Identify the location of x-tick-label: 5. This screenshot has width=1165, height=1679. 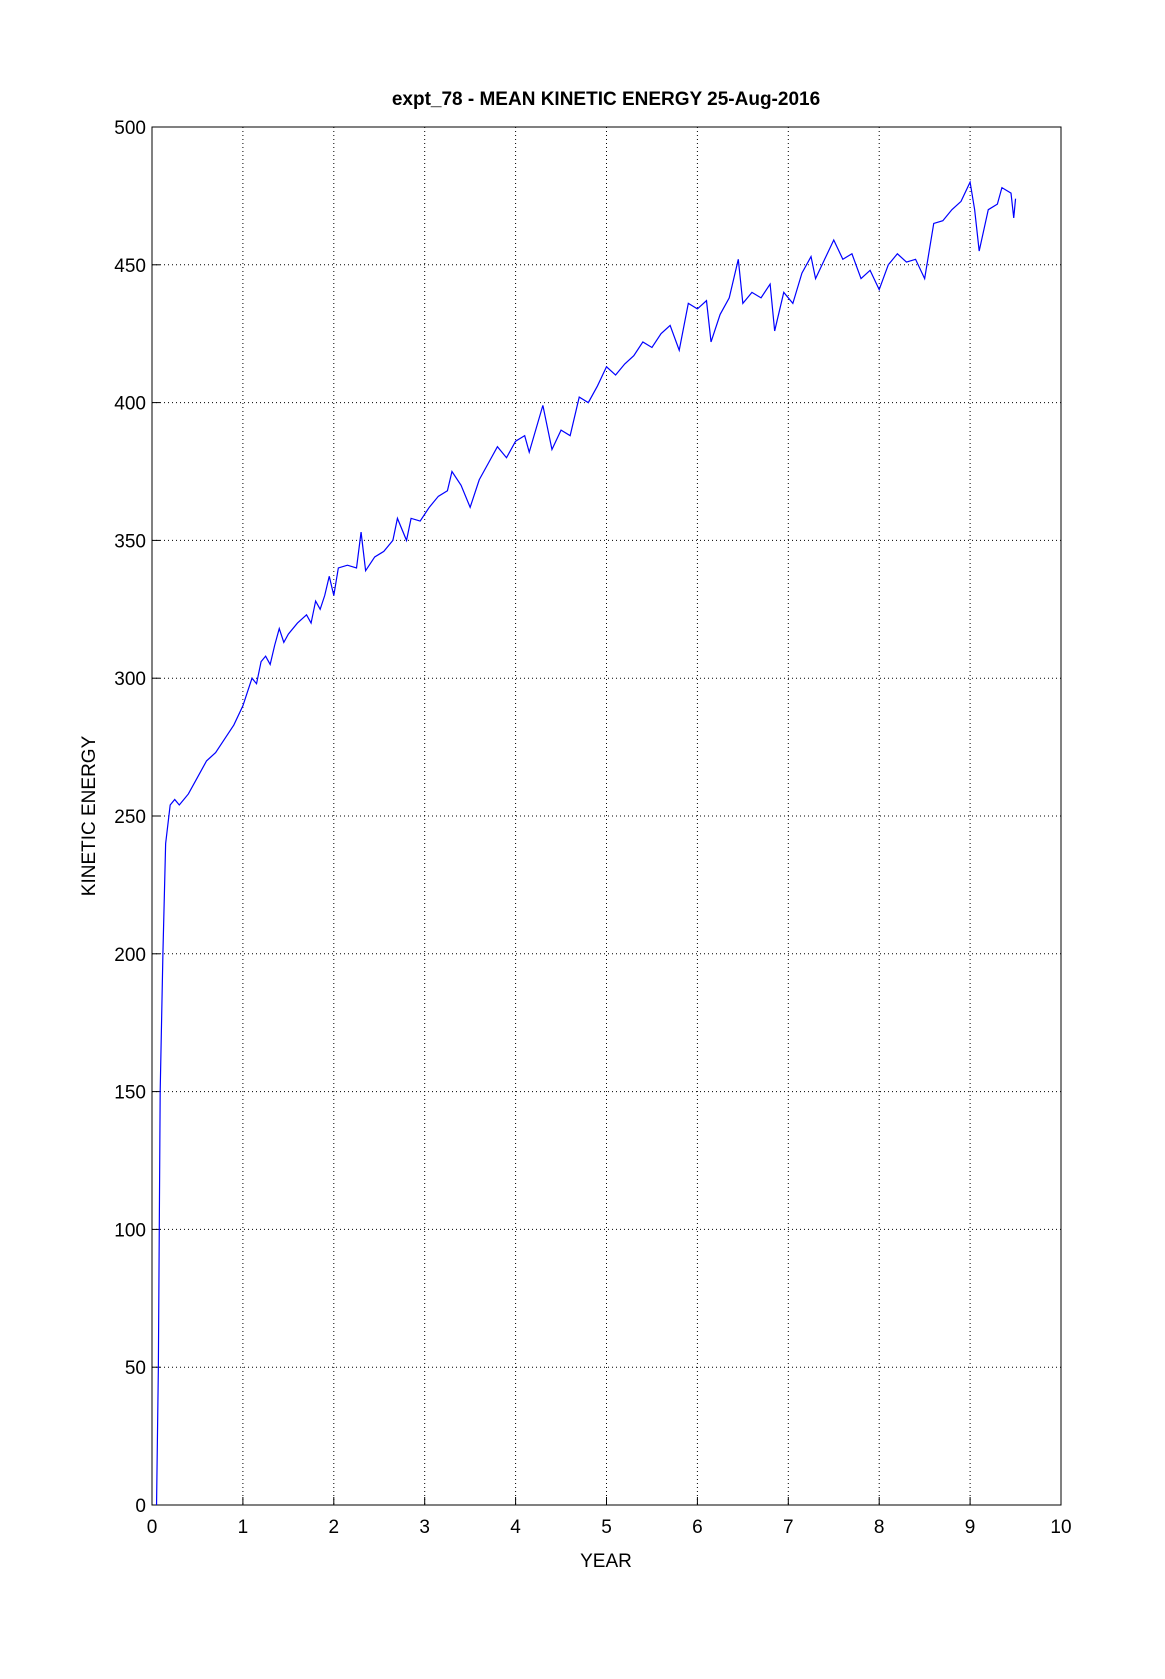
(606, 1527).